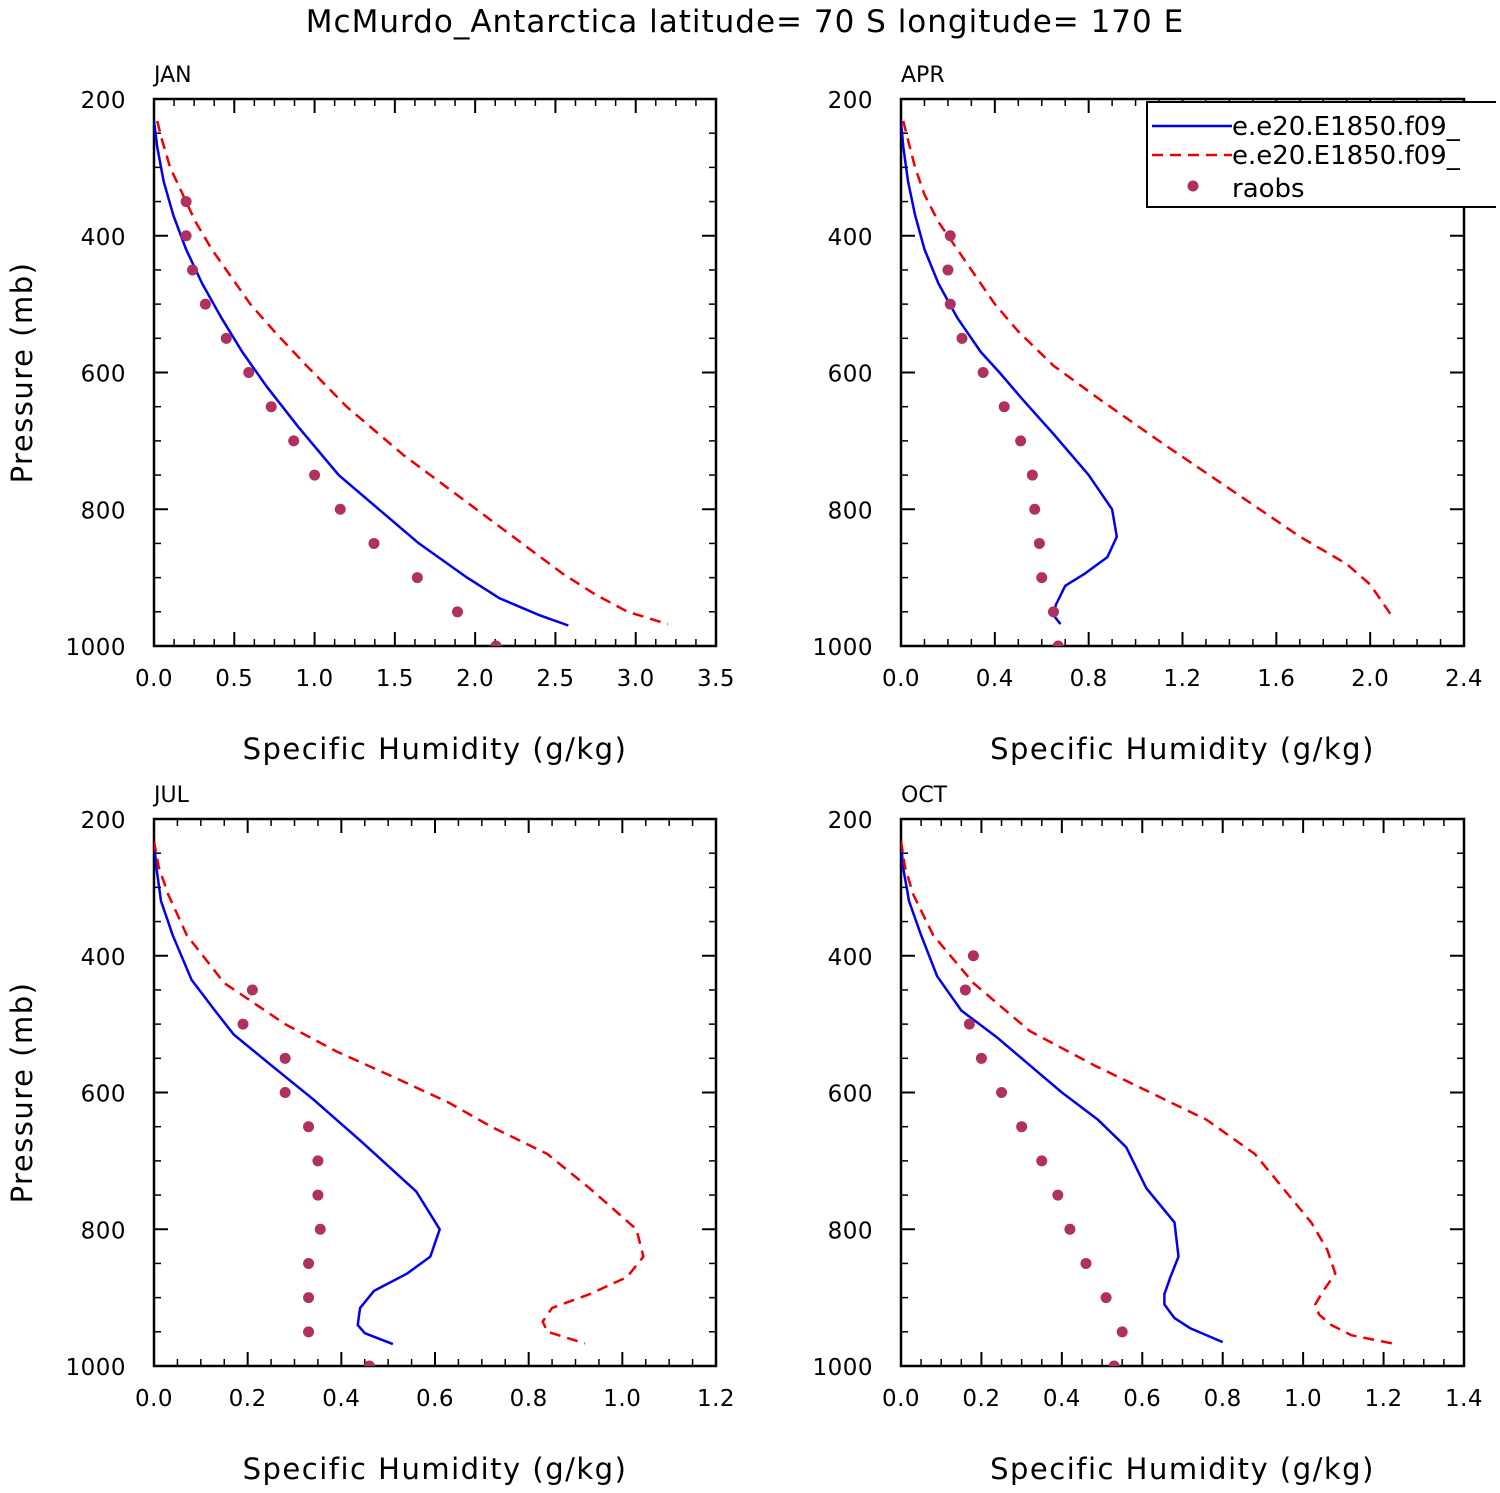 The width and height of the screenshot is (1500, 1493). I want to click on x-tick-label: 2.0, so click(475, 679).